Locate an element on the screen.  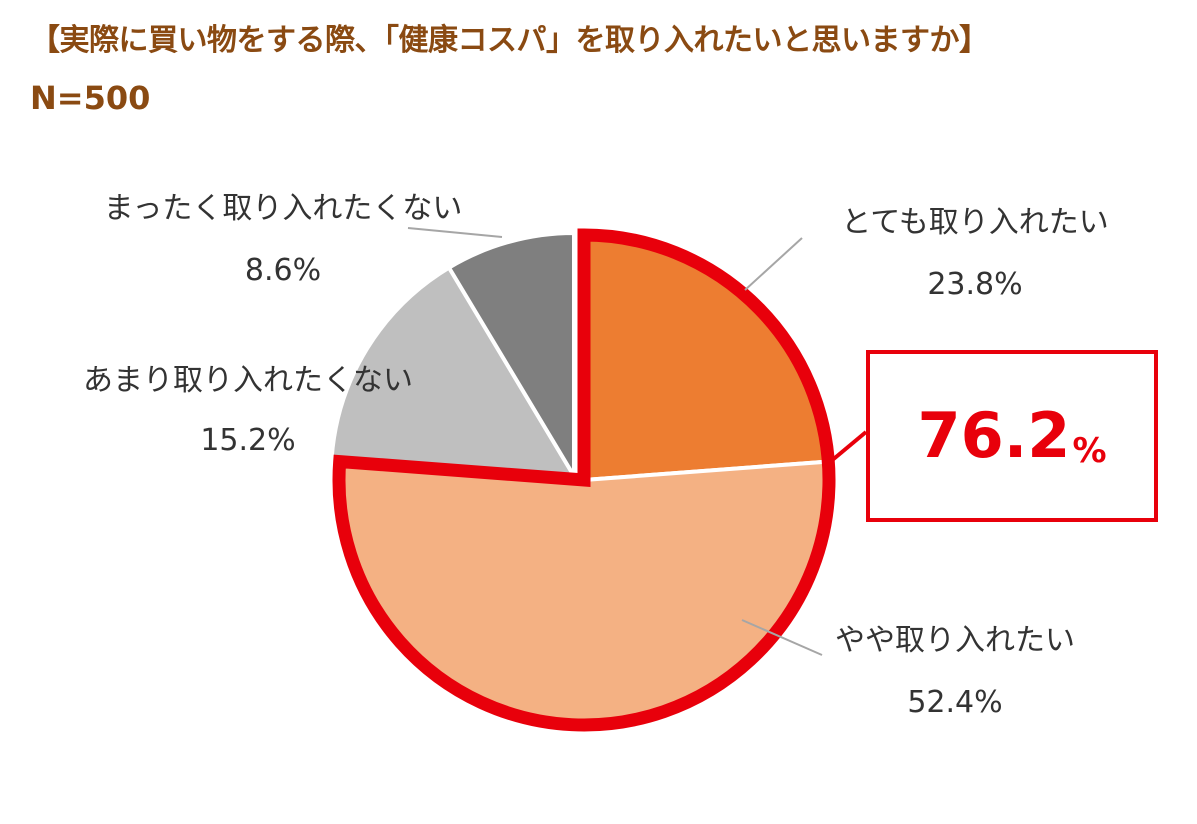
sample-size: N=500 is located at coordinates (90, 98).